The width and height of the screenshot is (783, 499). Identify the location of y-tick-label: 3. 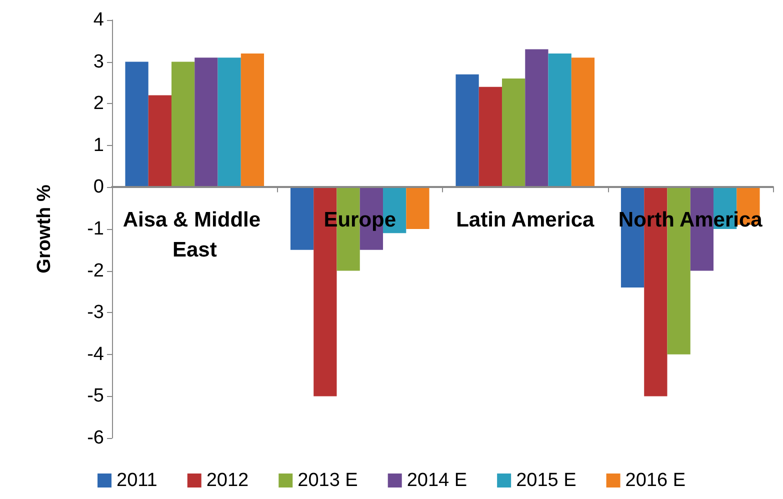
(98, 61).